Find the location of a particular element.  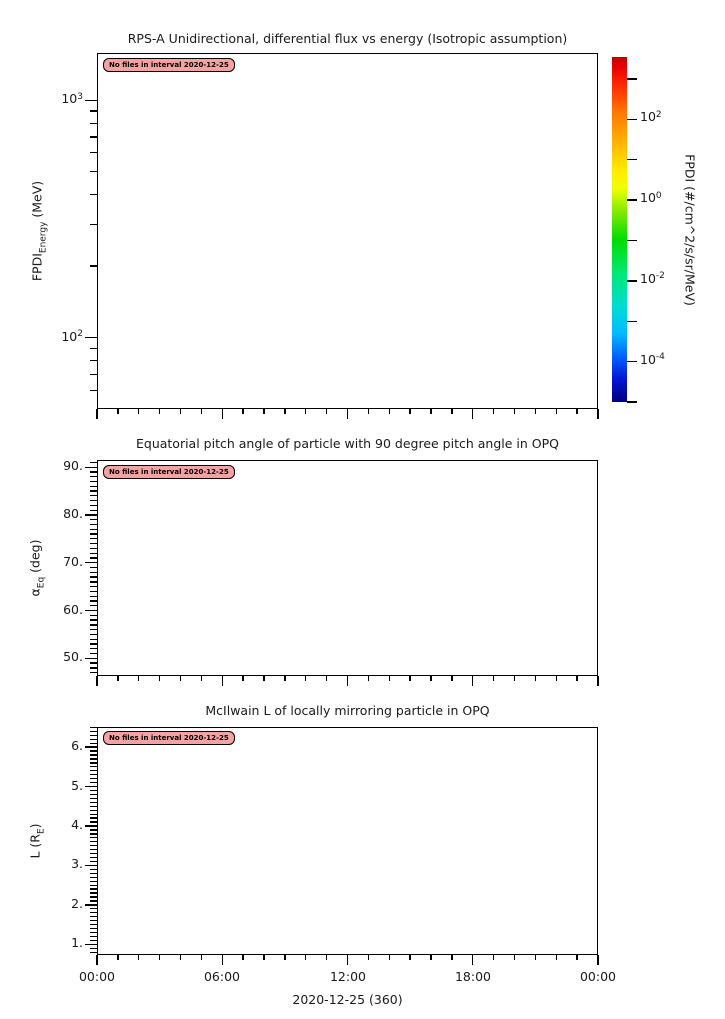

tick-label-exponent: 0 is located at coordinates (658, 195).